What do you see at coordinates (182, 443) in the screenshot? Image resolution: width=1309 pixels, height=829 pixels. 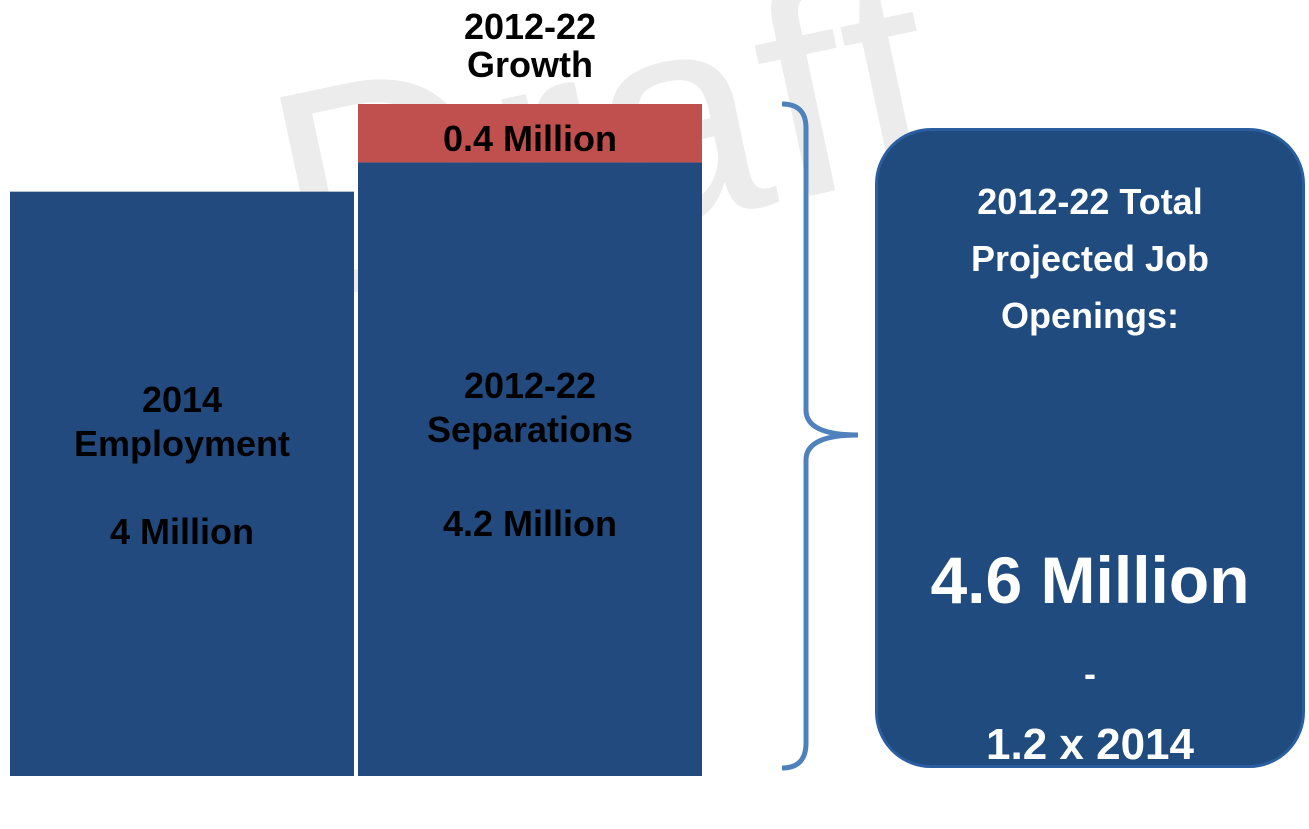 I see `employment-title: Employment` at bounding box center [182, 443].